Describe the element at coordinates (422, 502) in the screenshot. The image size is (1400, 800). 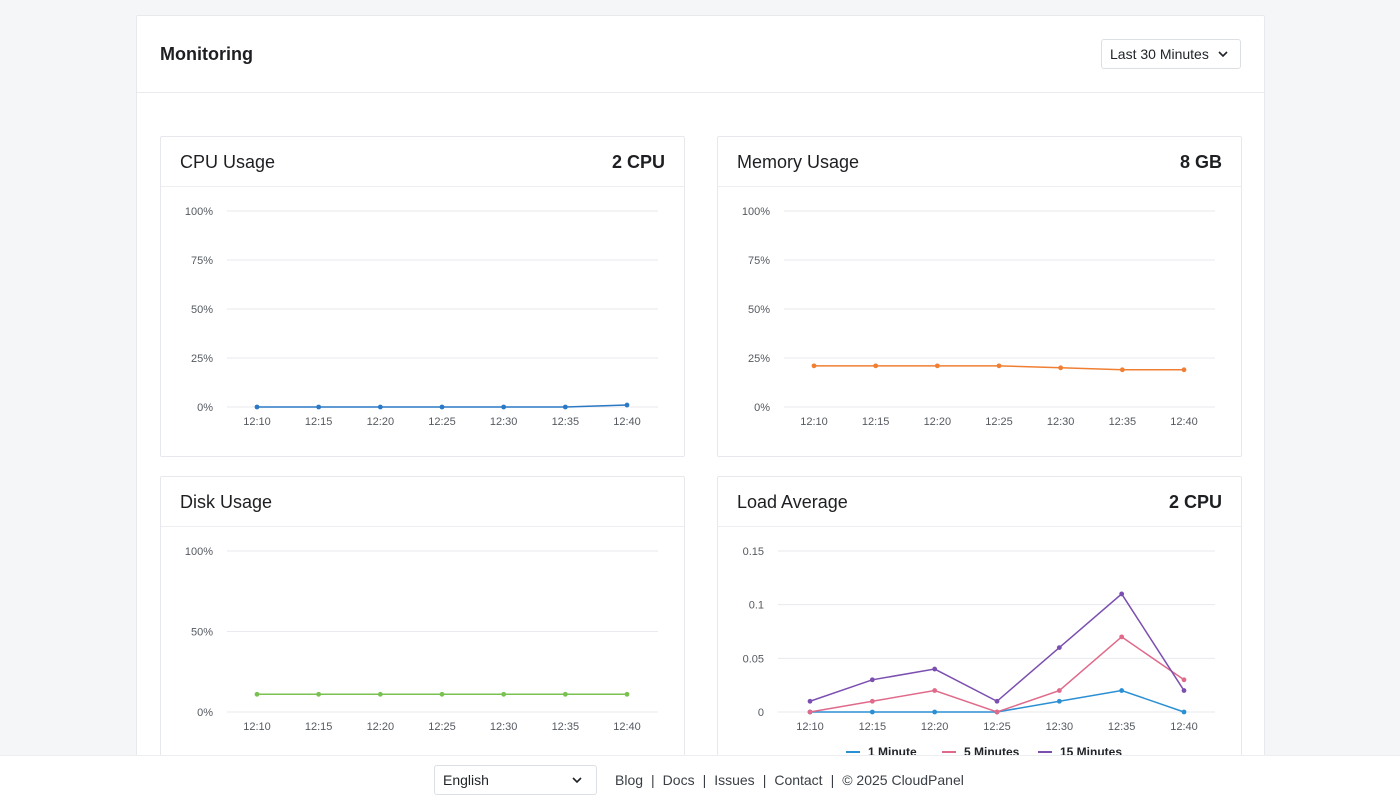
I see `disk-card-header: Disk Usage` at that location.